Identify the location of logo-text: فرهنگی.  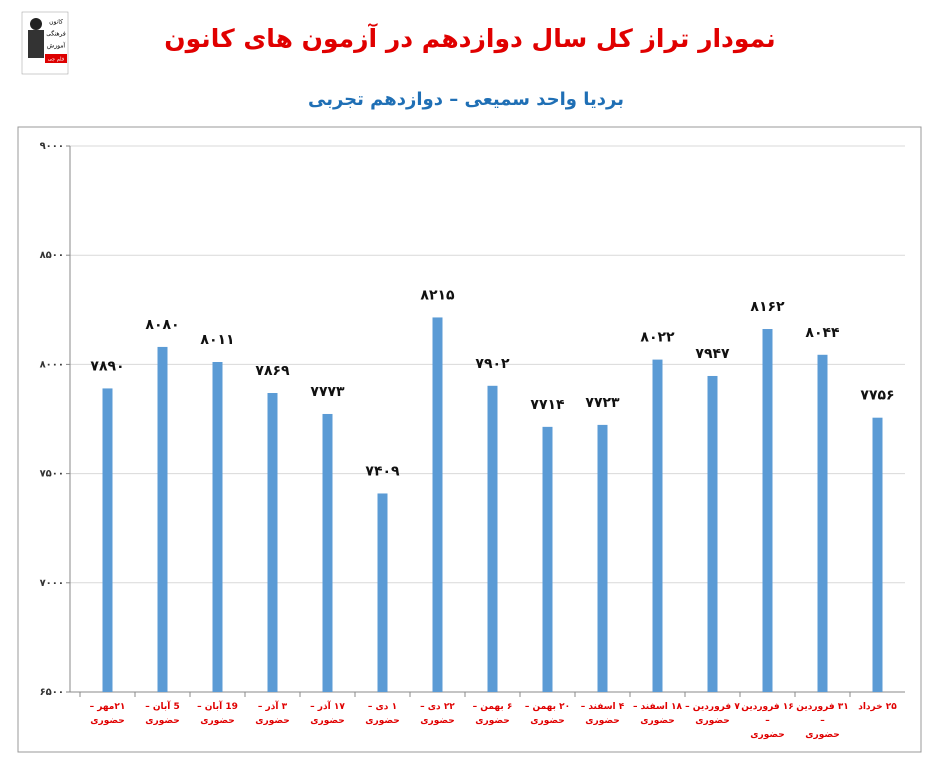
(56, 34).